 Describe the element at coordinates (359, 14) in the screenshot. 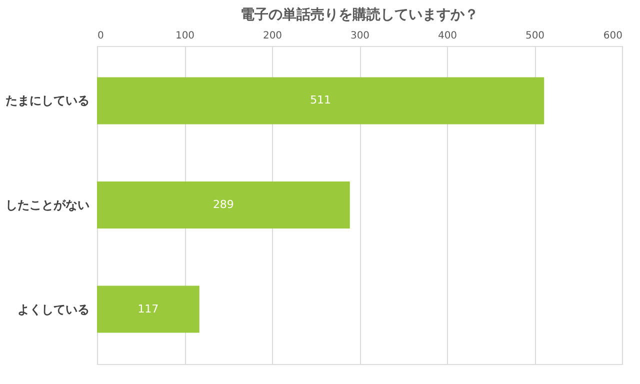

I see `chart-title: 電子の単話売りを購読していますか？` at that location.